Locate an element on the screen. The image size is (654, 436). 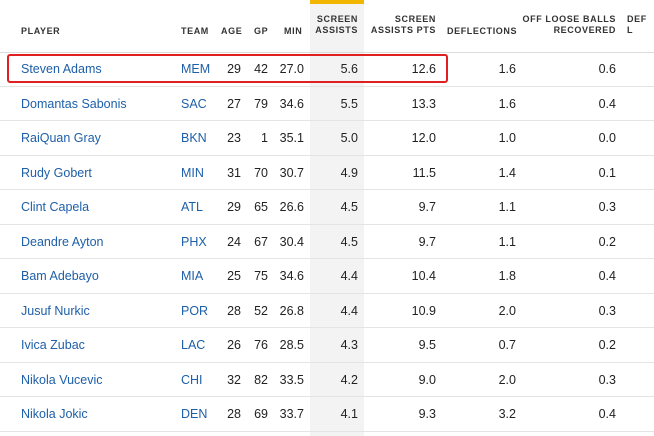
team-abbr: MEM is located at coordinates (196, 69).